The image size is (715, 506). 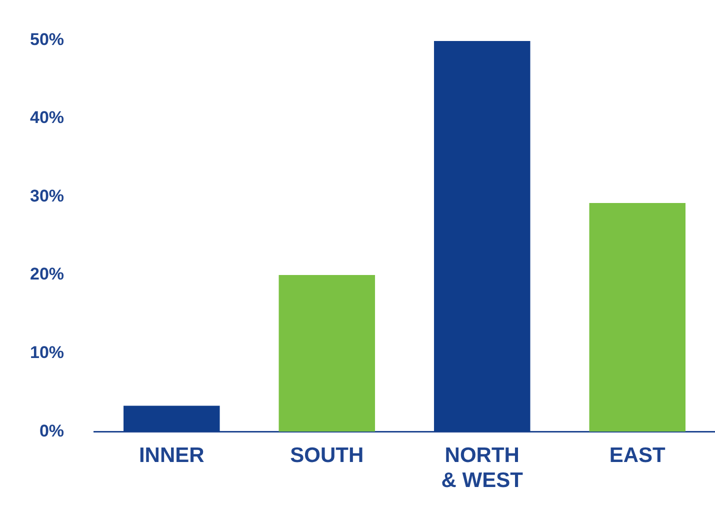 What do you see at coordinates (51, 430) in the screenshot?
I see `y-tick-label: 0%` at bounding box center [51, 430].